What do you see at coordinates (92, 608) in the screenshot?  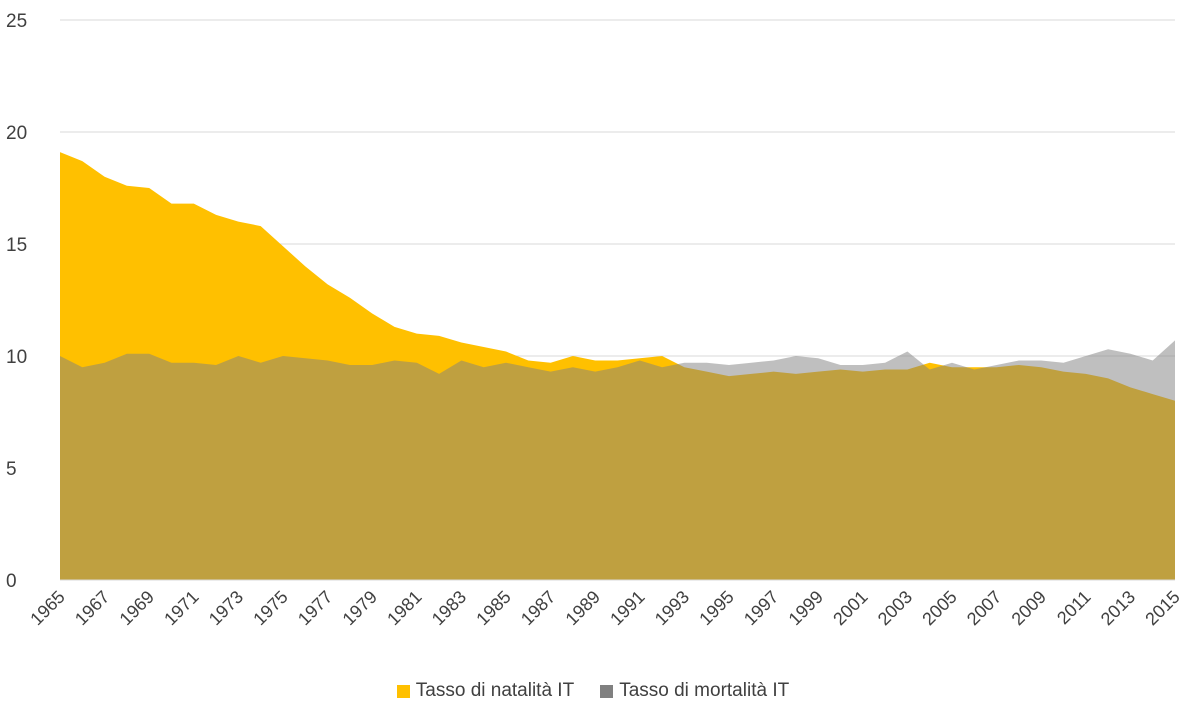 I see `x-tick-label: 1967` at bounding box center [92, 608].